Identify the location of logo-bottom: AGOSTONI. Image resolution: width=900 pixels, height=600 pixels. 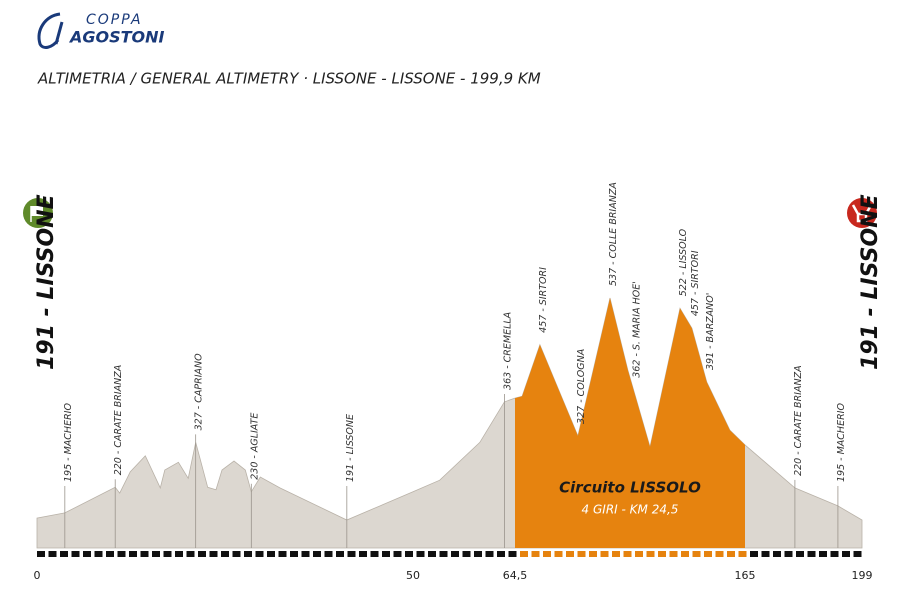
(116, 37).